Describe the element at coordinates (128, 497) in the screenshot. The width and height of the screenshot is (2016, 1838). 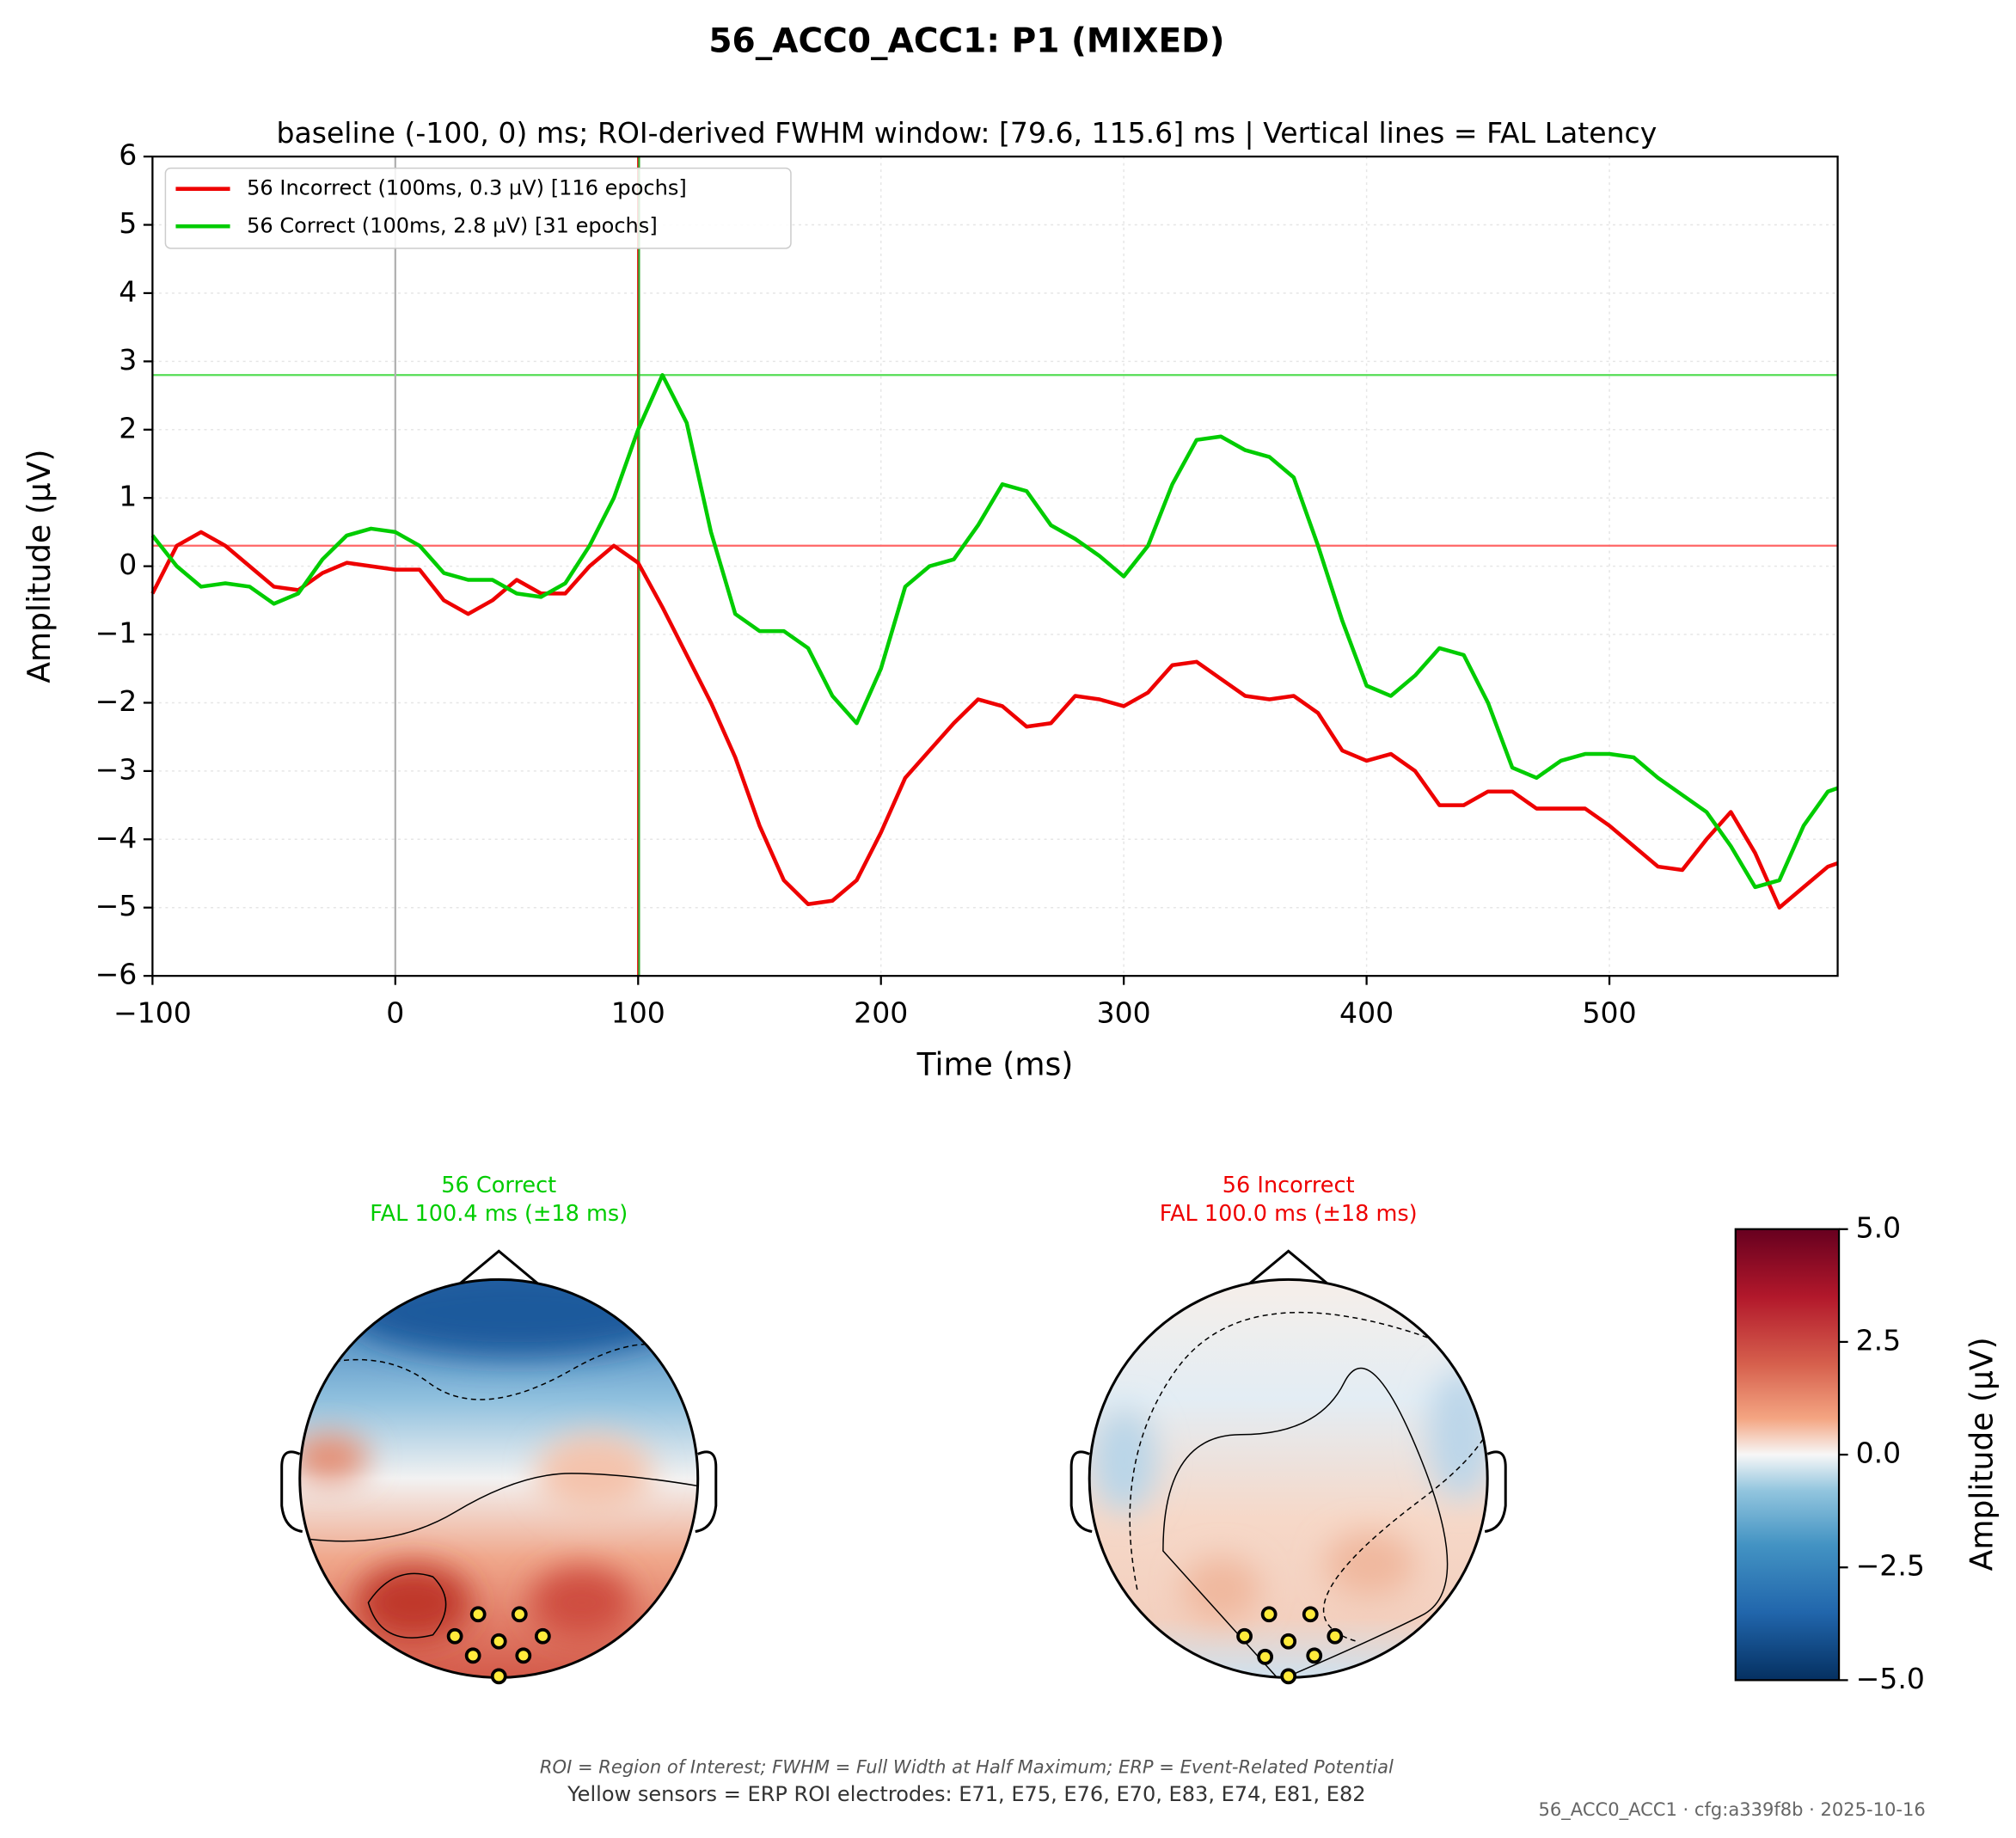
I see `y-tick-label: 1` at that location.